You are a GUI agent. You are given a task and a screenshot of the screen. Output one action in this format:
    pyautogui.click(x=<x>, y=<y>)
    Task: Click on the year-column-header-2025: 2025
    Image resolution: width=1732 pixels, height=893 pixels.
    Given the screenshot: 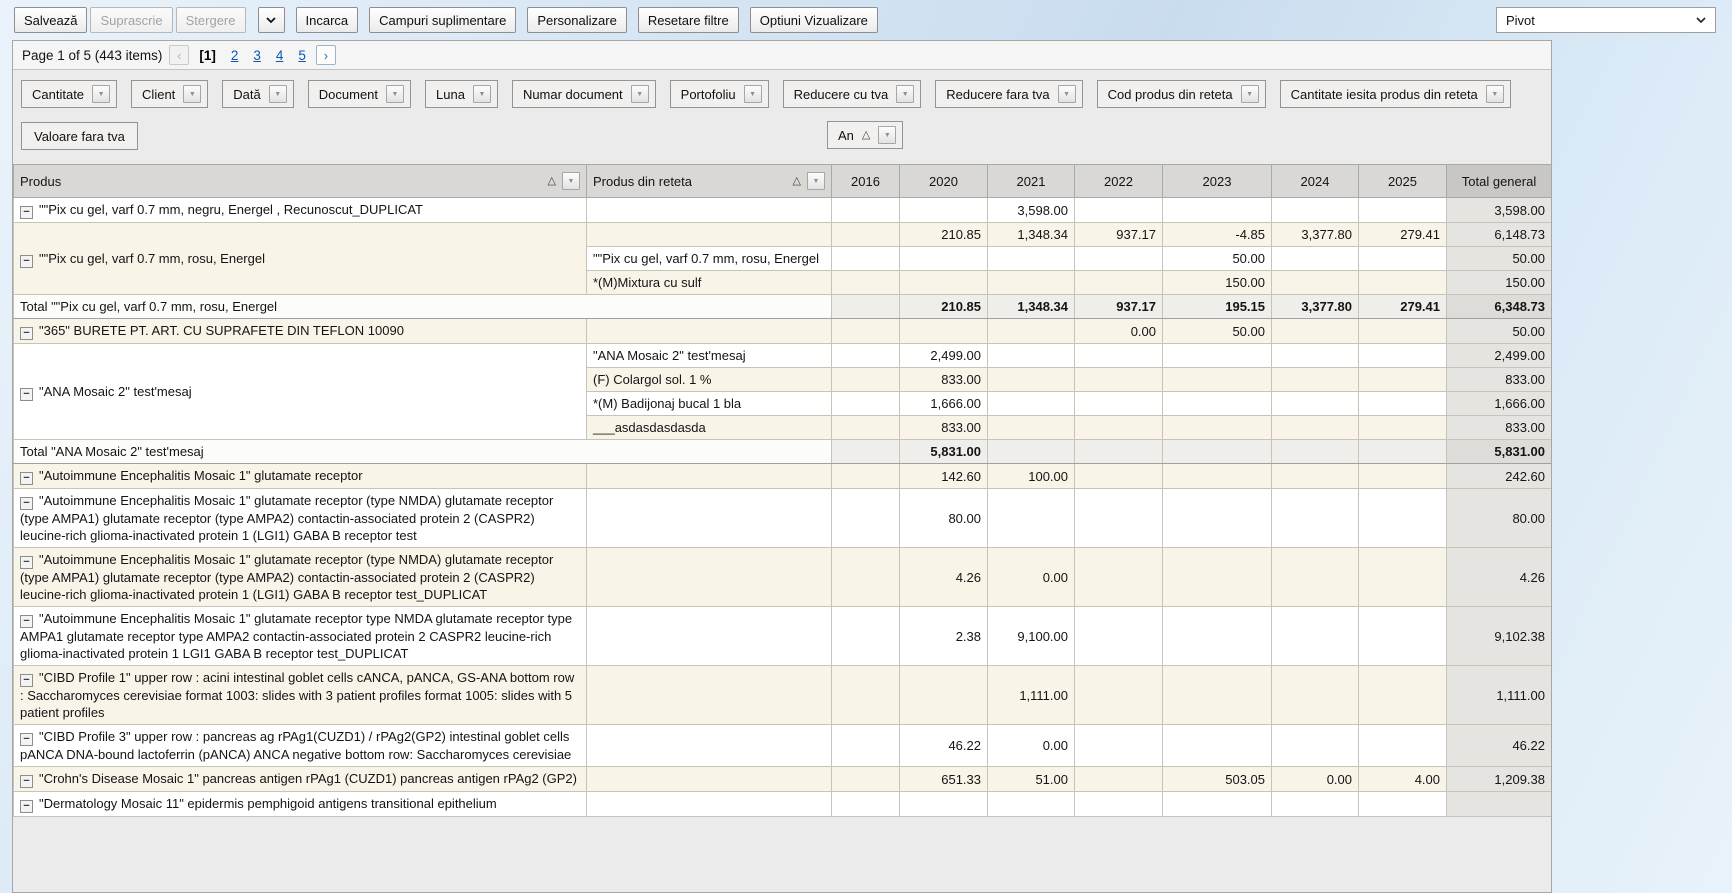 What is the action you would take?
    pyautogui.click(x=1402, y=181)
    